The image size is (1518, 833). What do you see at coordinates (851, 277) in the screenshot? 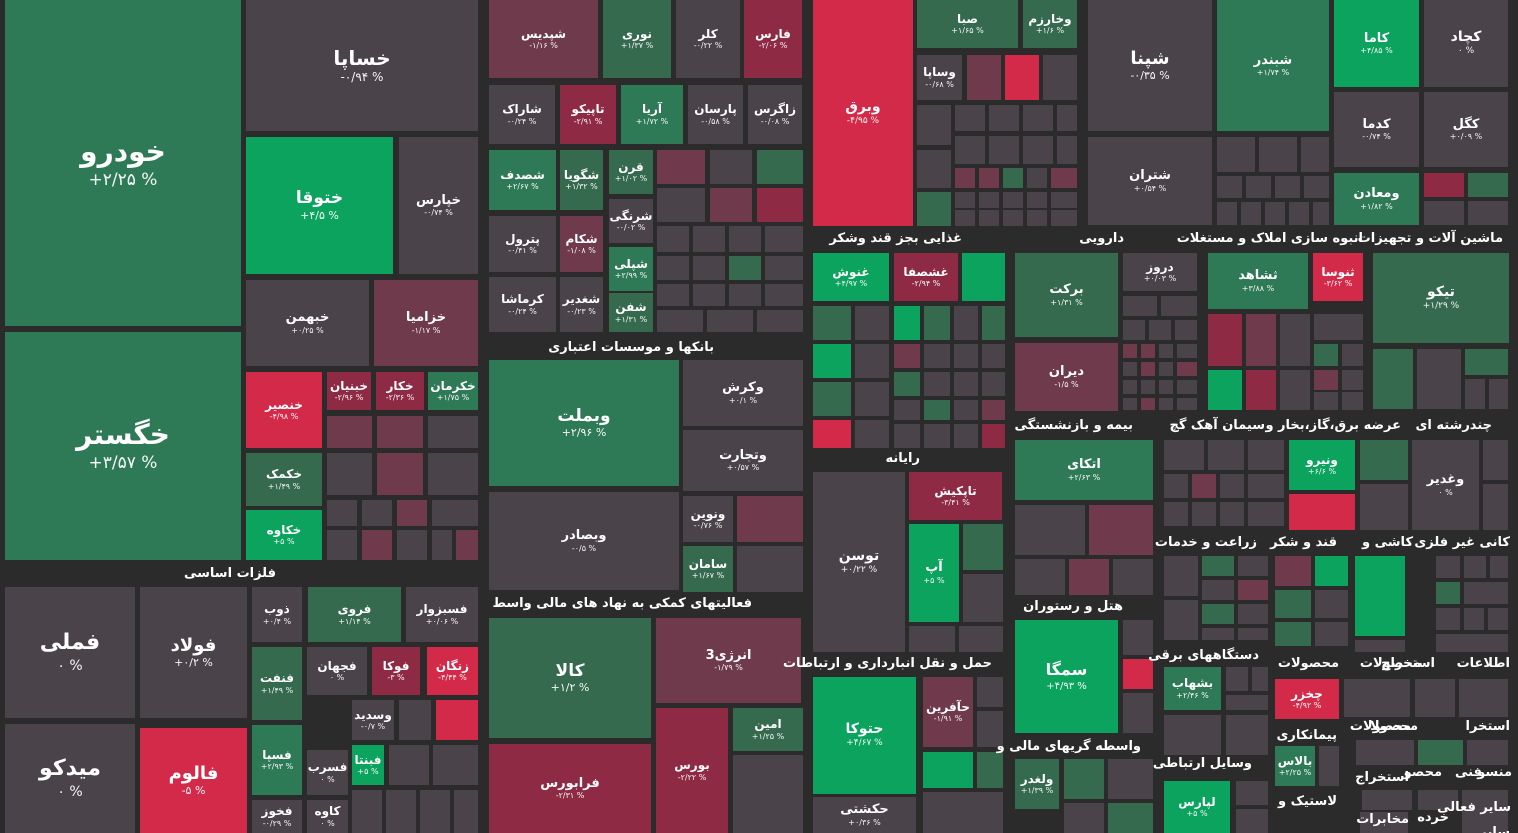
I see `heatmap-tile: غنوش +۴/۹۷ %` at bounding box center [851, 277].